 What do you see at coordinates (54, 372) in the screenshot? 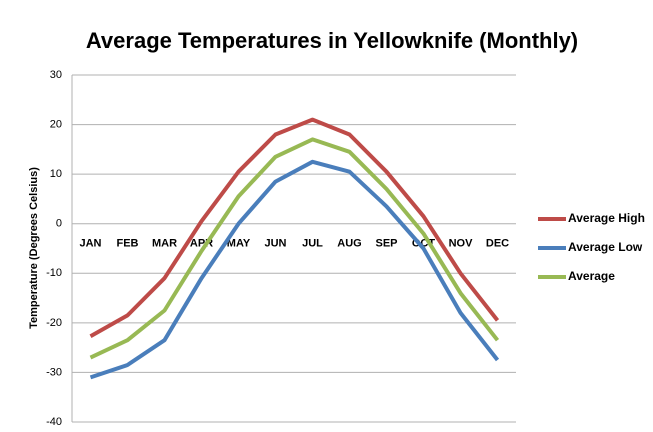
I see `y-tick-label: -30` at bounding box center [54, 372].